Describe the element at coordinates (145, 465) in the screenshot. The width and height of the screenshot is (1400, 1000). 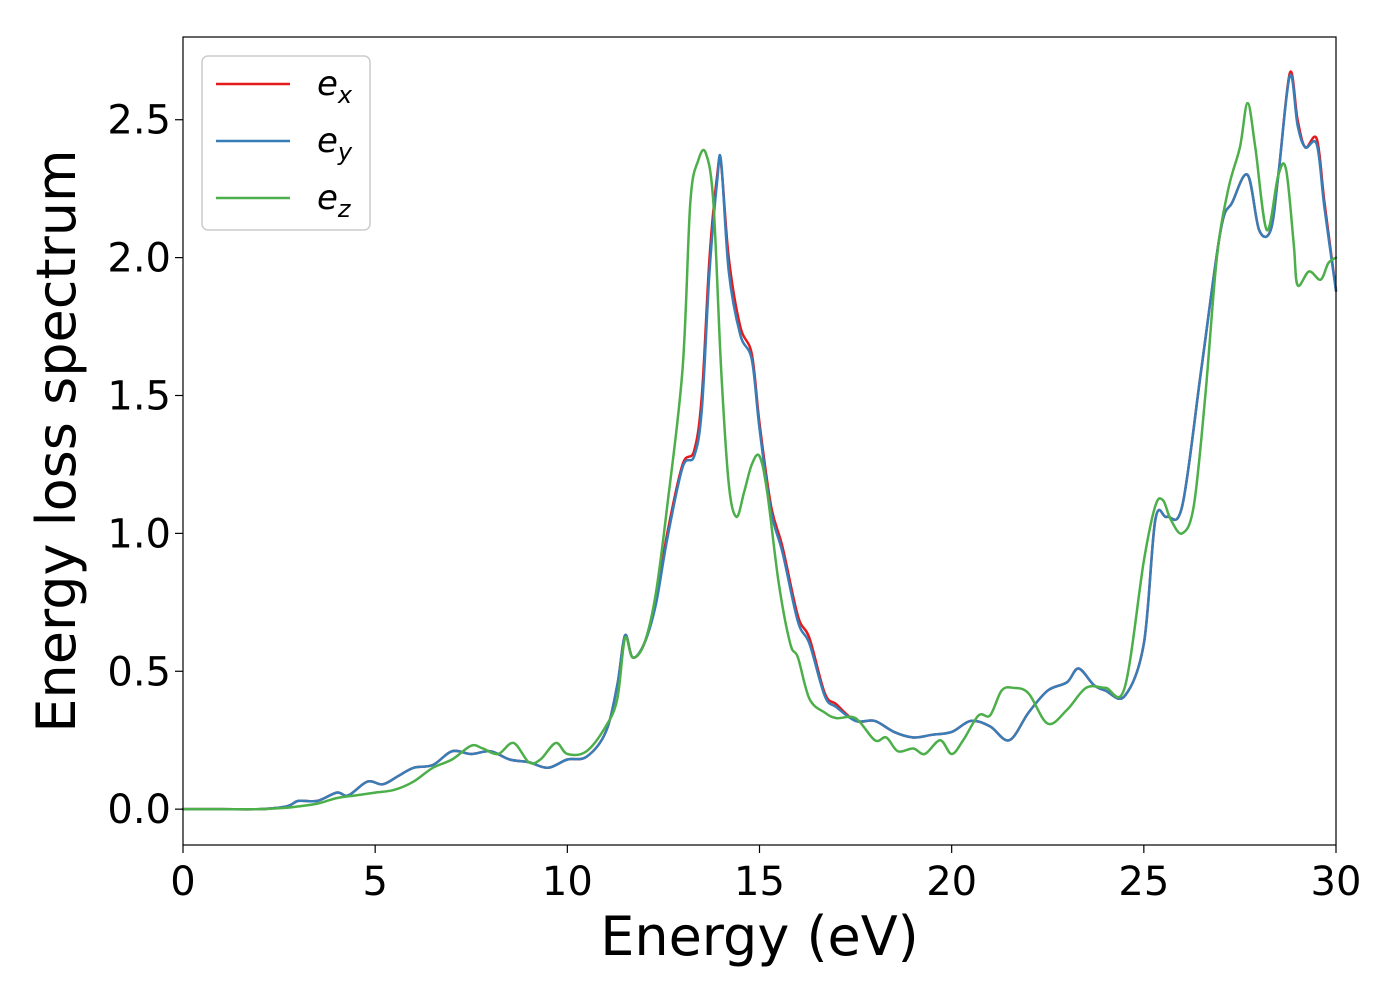
I see `y-axis-ticks: 0.0 0.5 1.0 1.5 2.0 2.5` at that location.